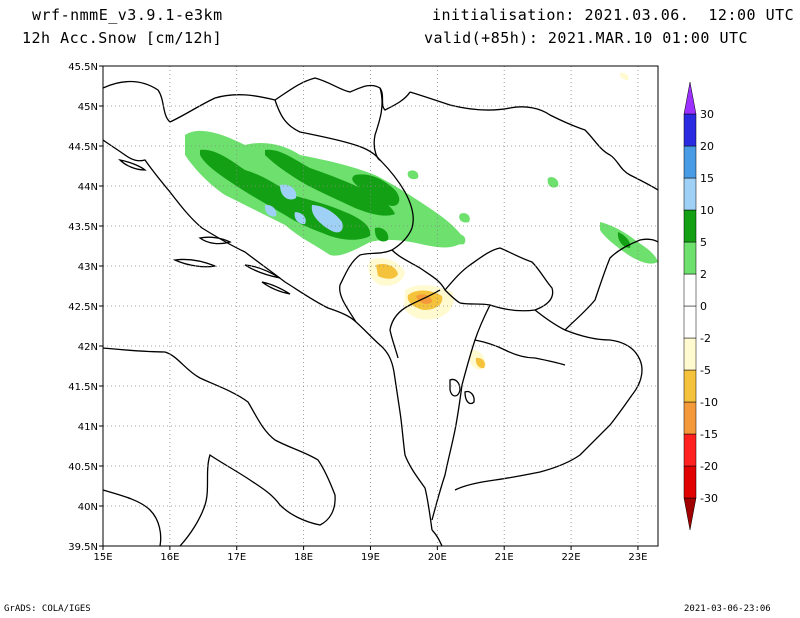 Image resolution: width=800 pixels, height=618 pixels. What do you see at coordinates (229, 231) in the screenshot?
I see `croatia-coastline` at bounding box center [229, 231].